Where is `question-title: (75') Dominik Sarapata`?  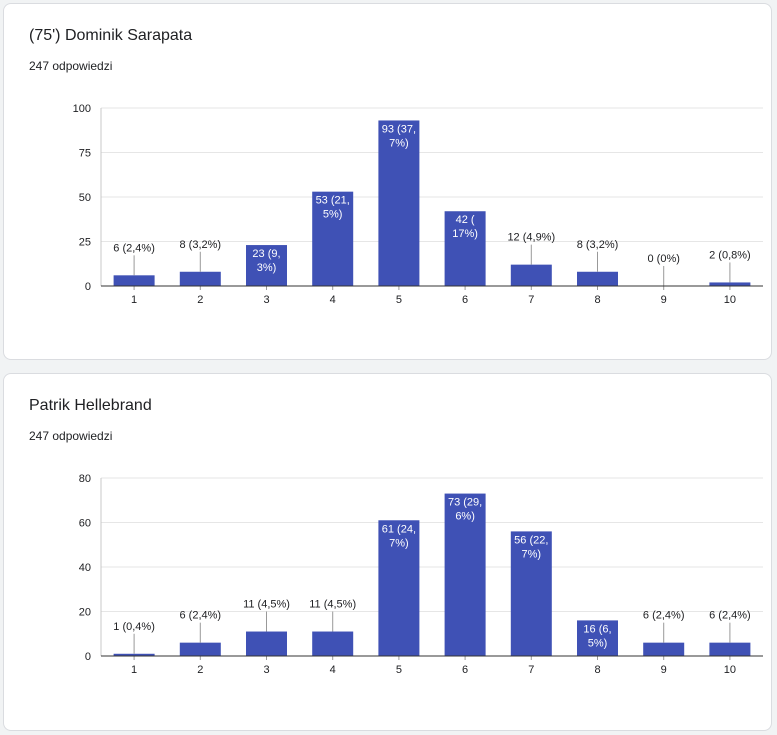
question-title: (75') Dominik Sarapata is located at coordinates (111, 35).